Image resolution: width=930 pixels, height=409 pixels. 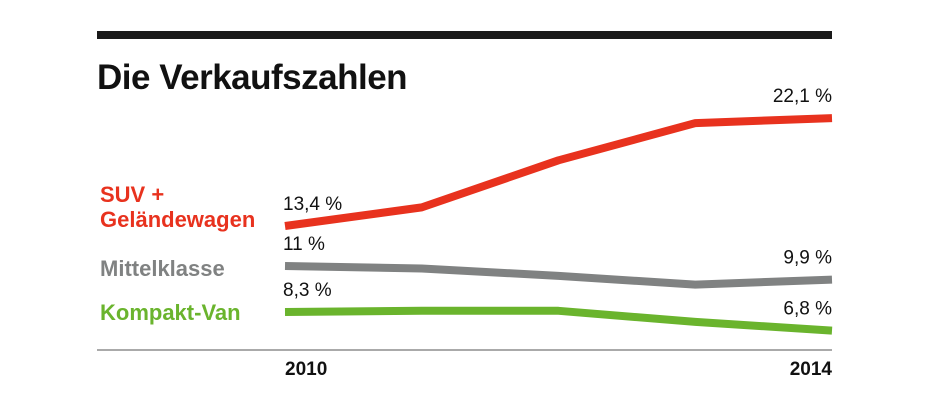 I want to click on end-label-kompakt-van: 6,8 %, so click(x=807, y=309).